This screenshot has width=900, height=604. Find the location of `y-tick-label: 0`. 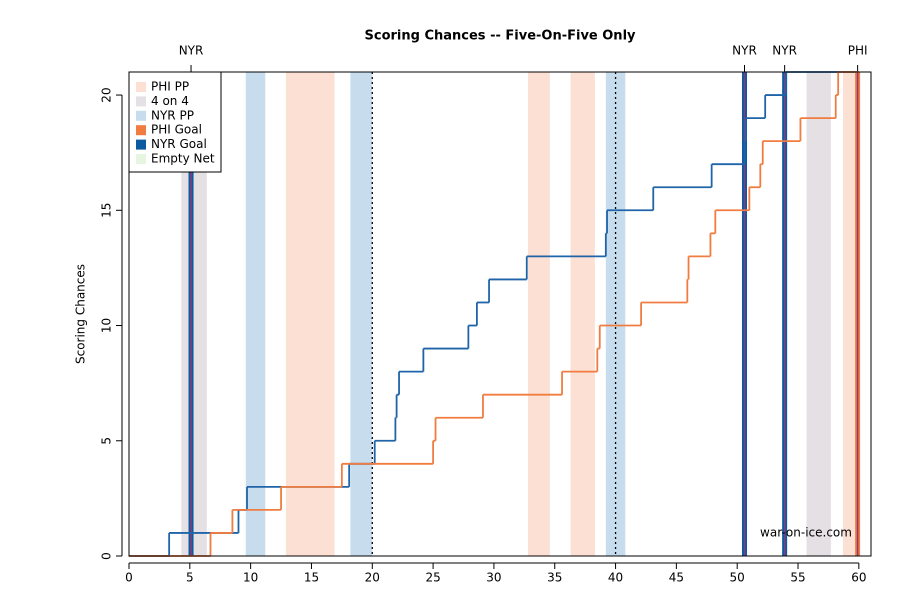

y-tick-label: 0 is located at coordinates (107, 556).